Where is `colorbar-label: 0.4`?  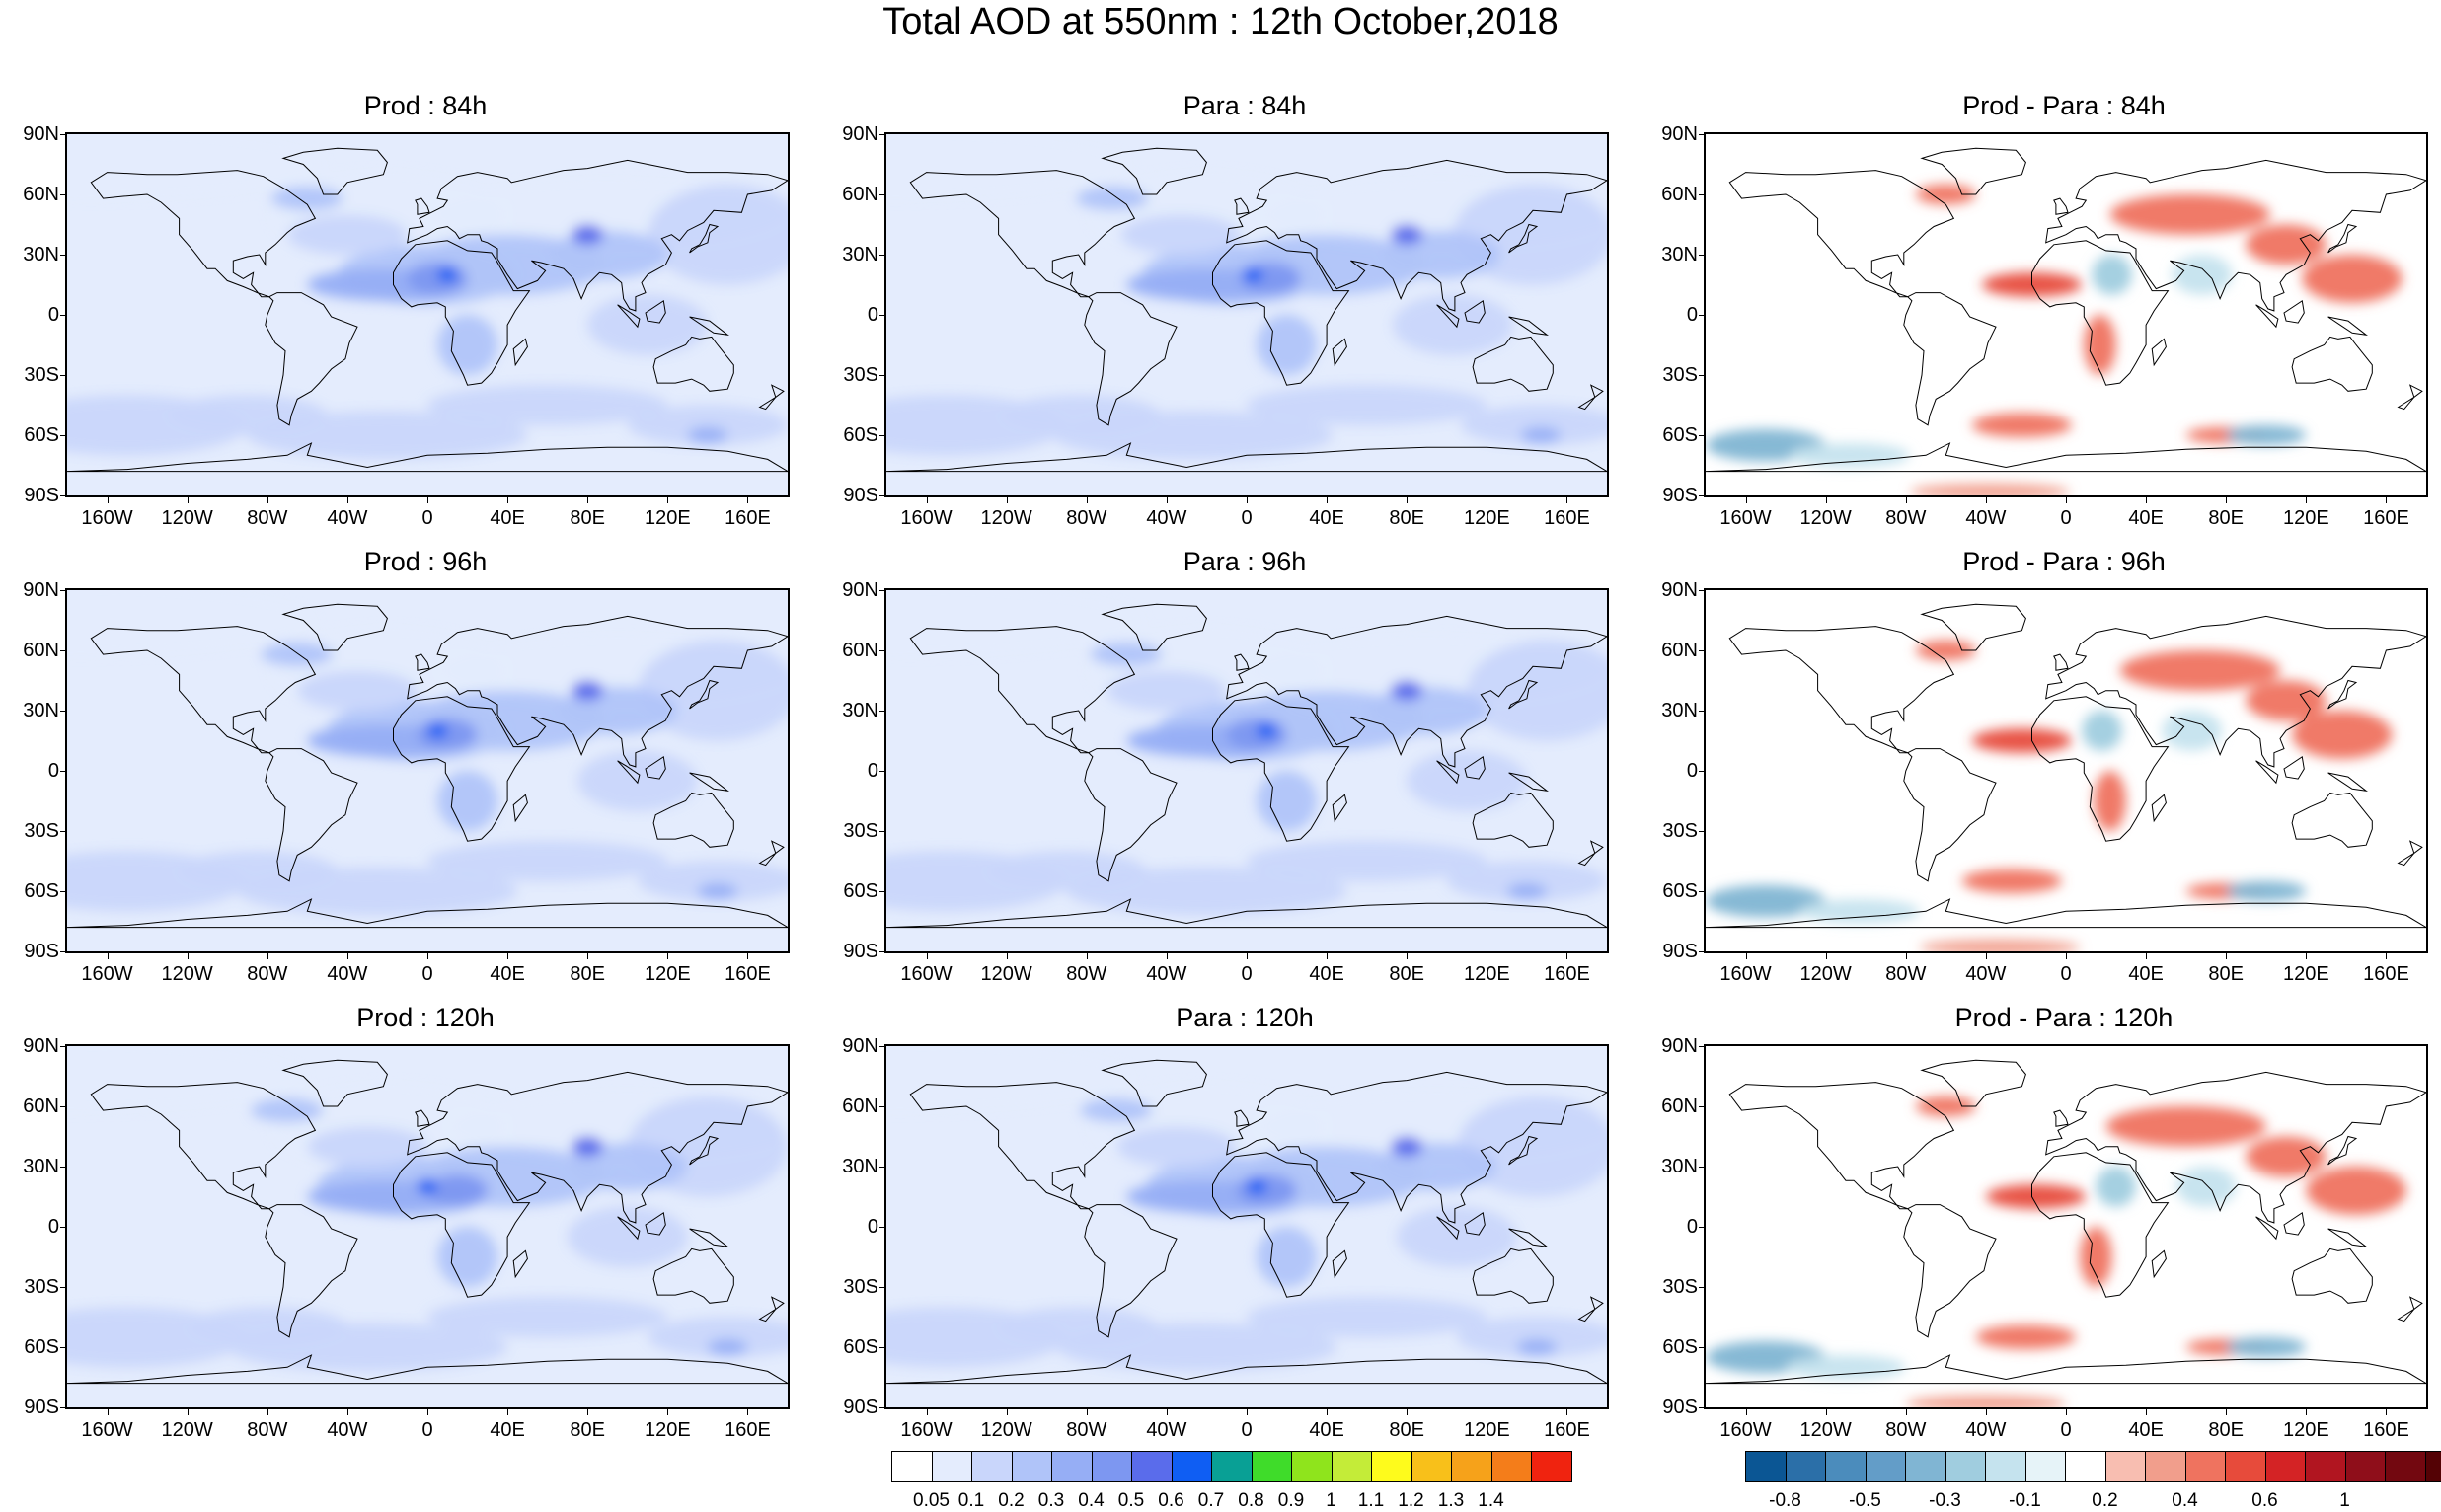
colorbar-label: 0.4 is located at coordinates (2186, 1501).